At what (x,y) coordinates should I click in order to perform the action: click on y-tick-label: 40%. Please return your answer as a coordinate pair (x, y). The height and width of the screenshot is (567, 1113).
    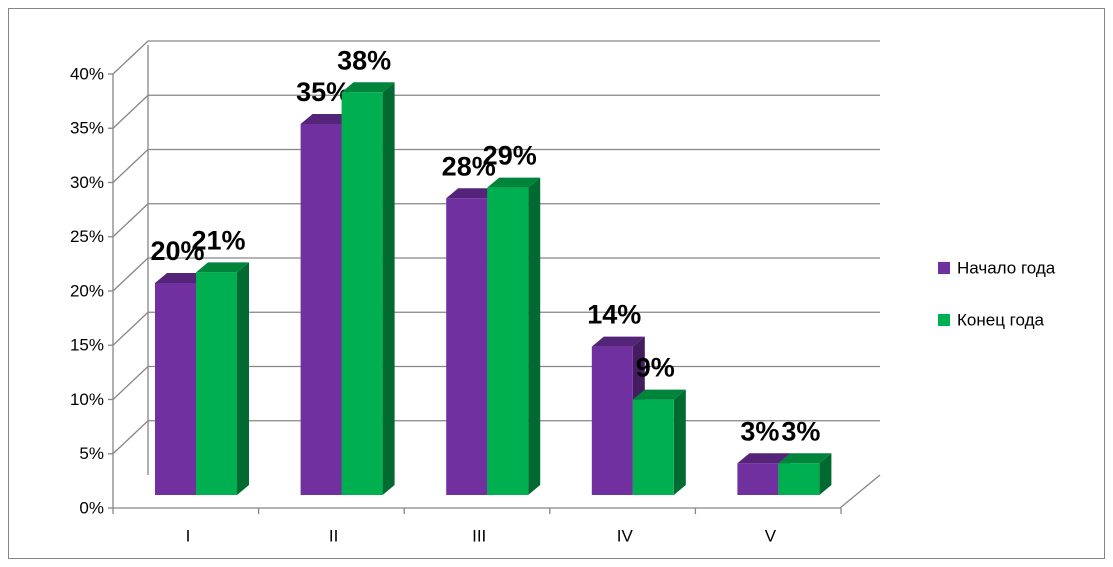
    Looking at the image, I should click on (87, 73).